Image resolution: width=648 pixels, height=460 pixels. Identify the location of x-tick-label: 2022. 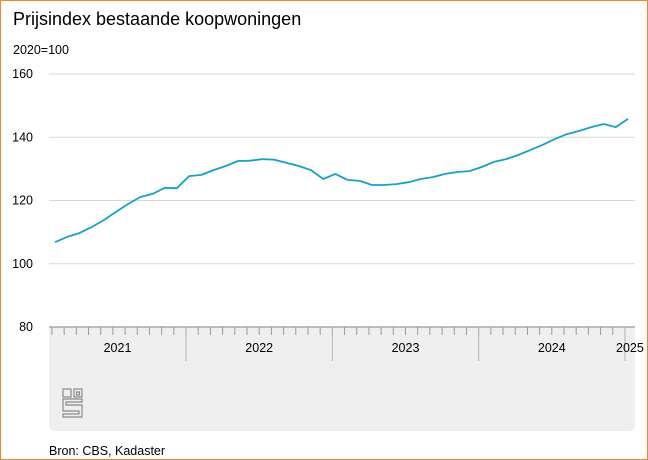
(259, 348).